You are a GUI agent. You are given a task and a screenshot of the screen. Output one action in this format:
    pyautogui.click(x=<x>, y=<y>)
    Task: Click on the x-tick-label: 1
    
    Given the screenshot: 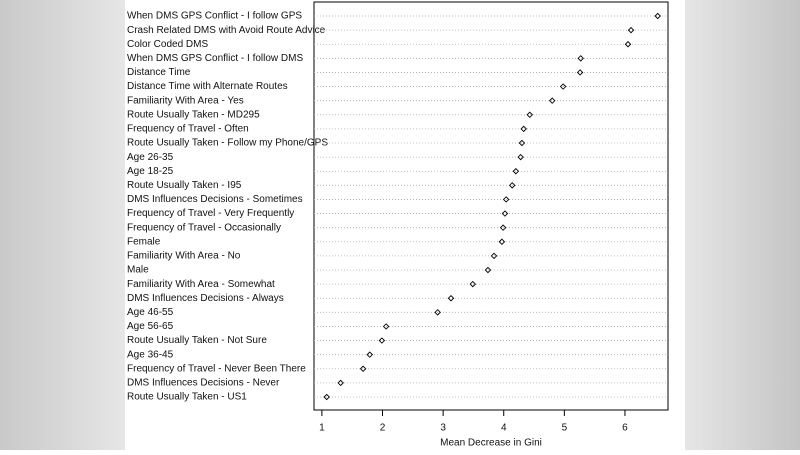 What is the action you would take?
    pyautogui.click(x=322, y=428)
    